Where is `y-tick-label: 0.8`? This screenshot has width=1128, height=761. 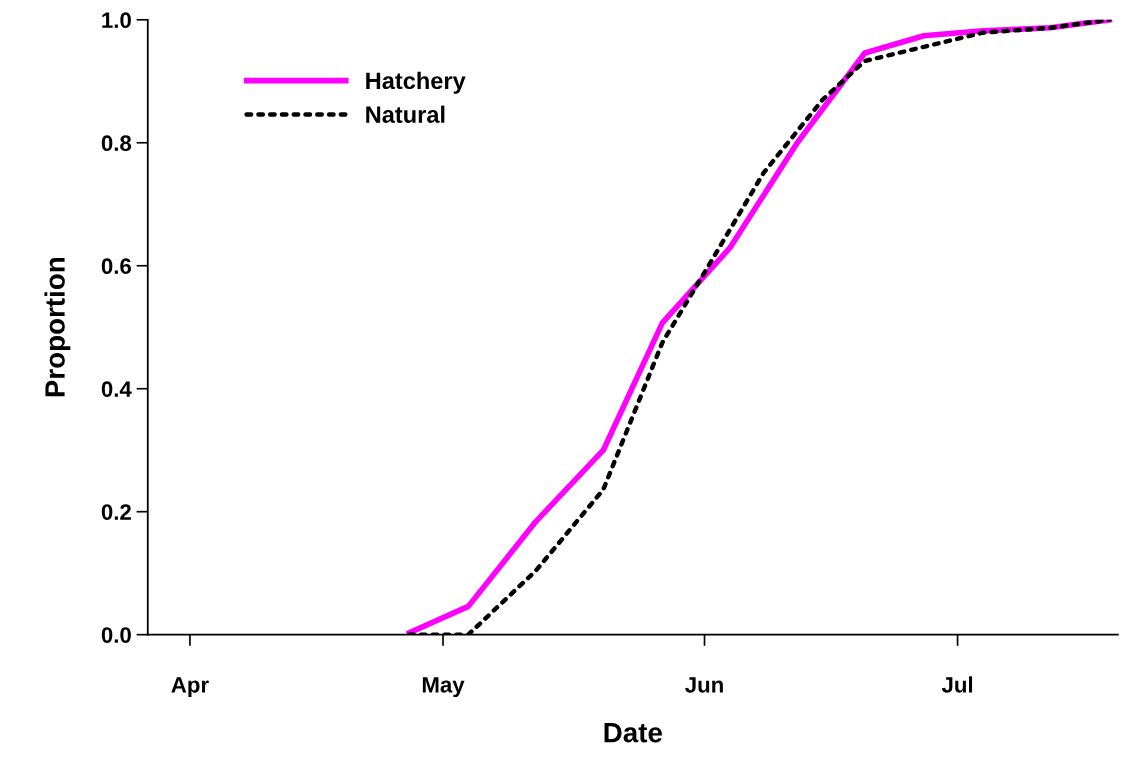 y-tick-label: 0.8 is located at coordinates (116, 143).